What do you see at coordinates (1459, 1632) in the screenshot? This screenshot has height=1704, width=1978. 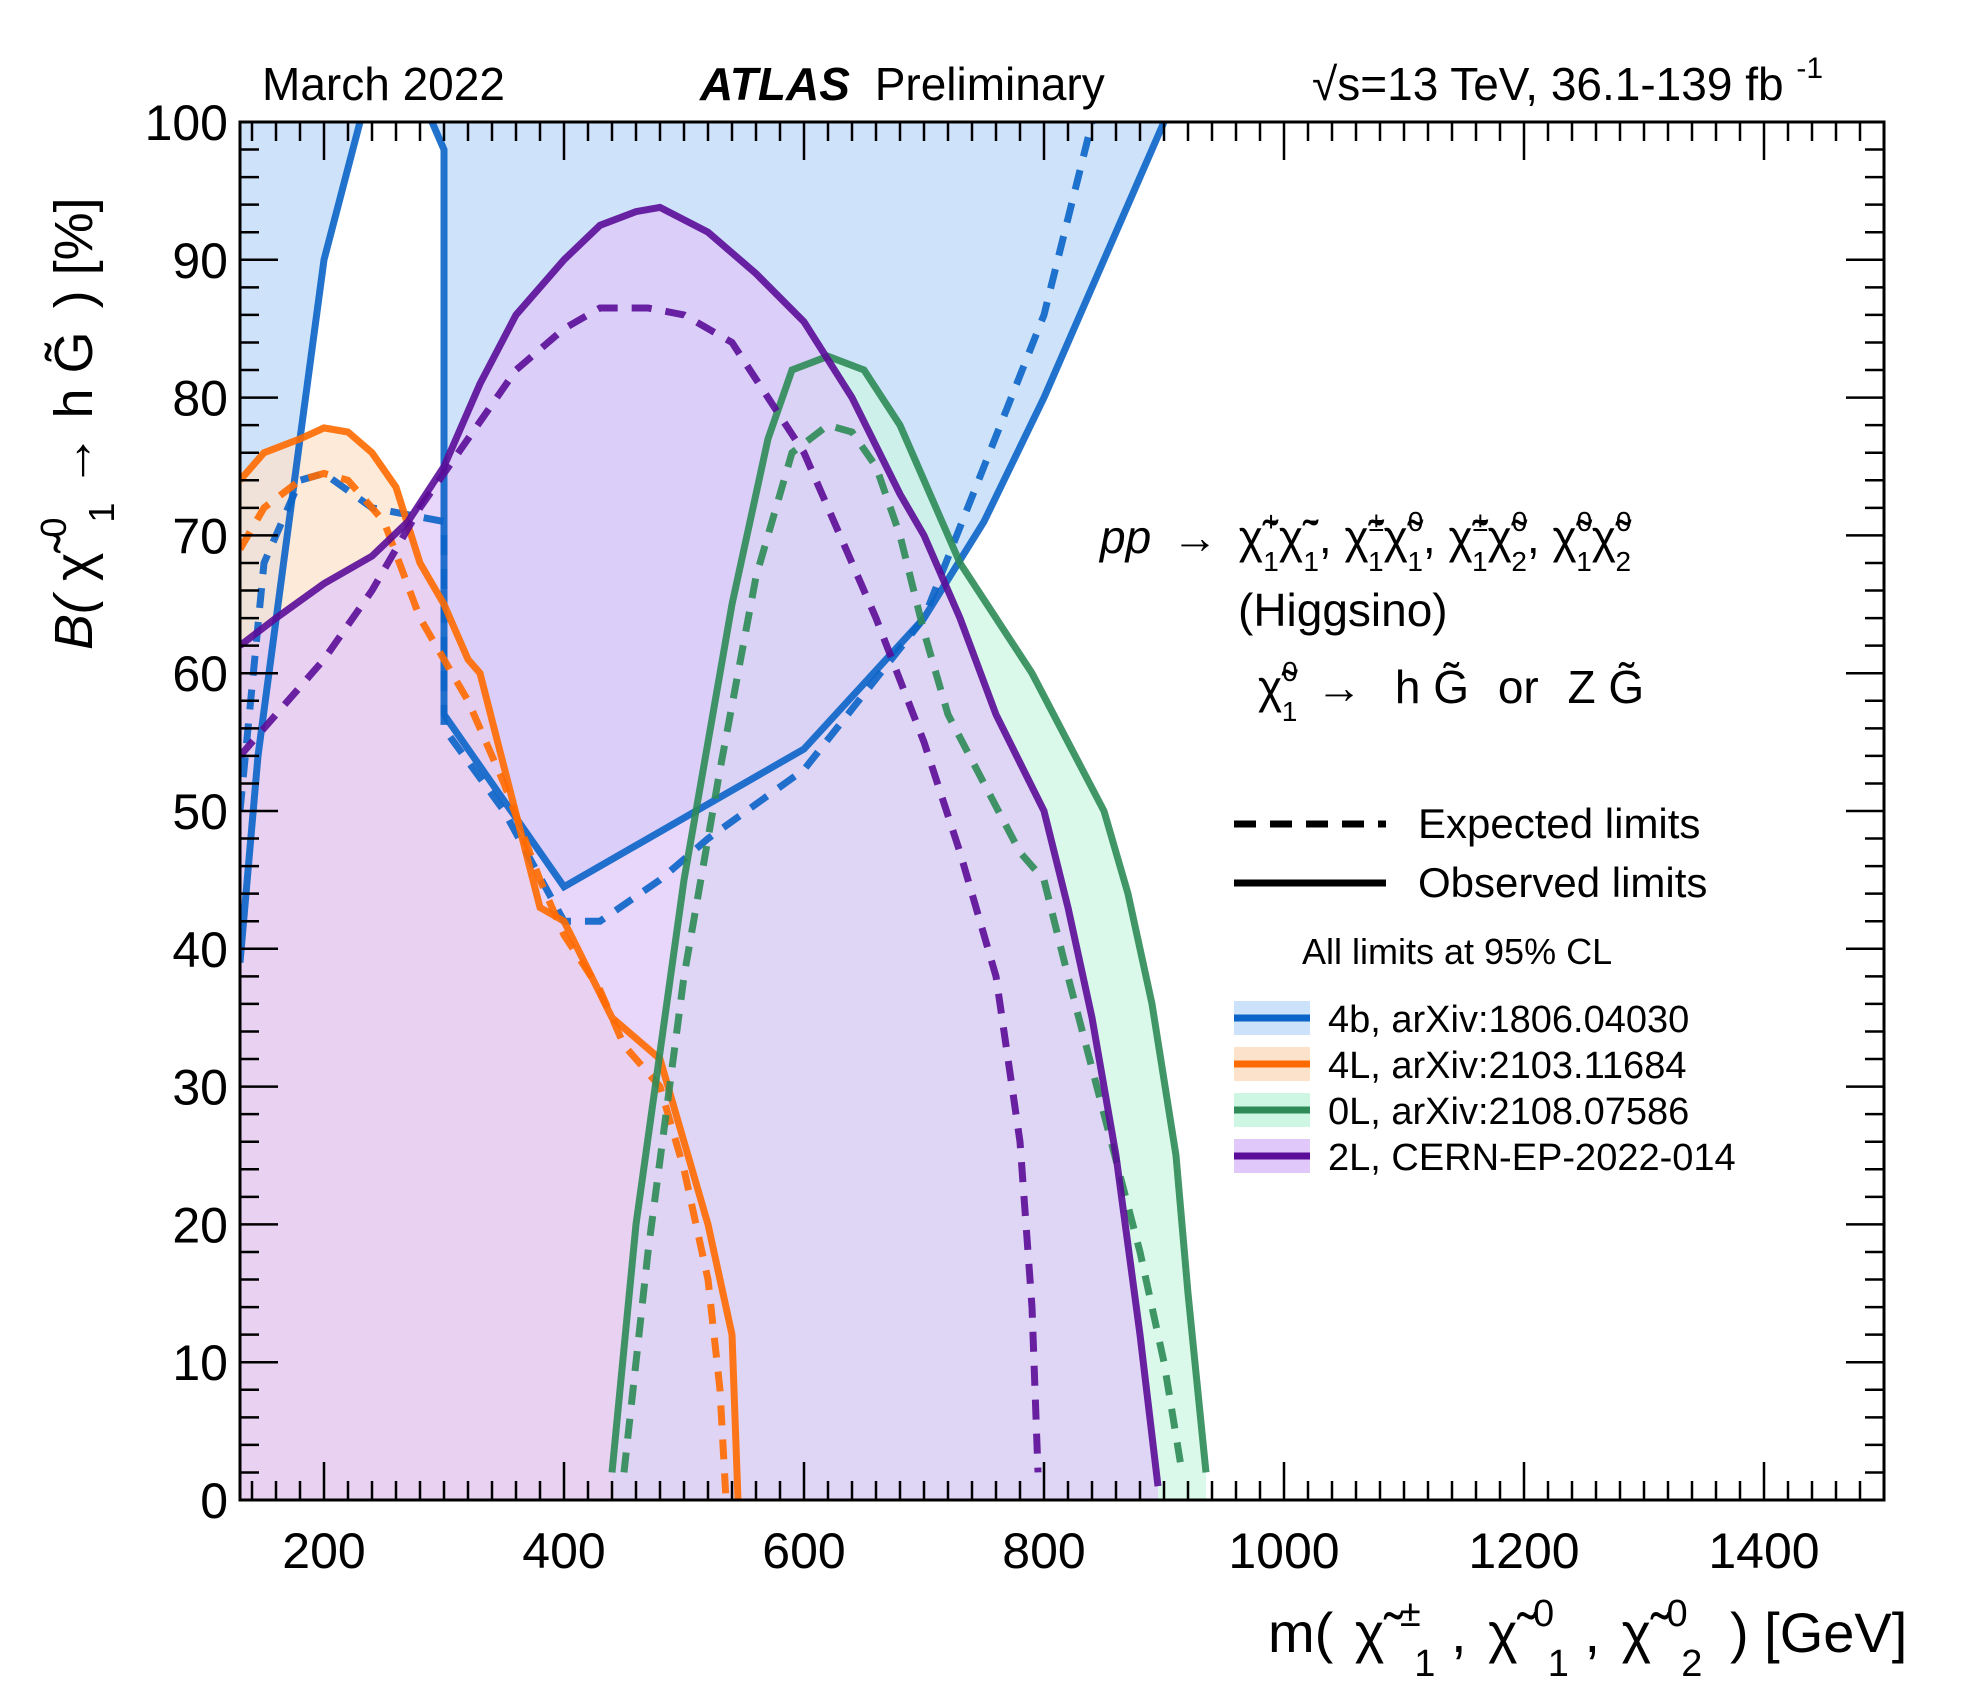 I see `x-axis-sep-1: ,` at bounding box center [1459, 1632].